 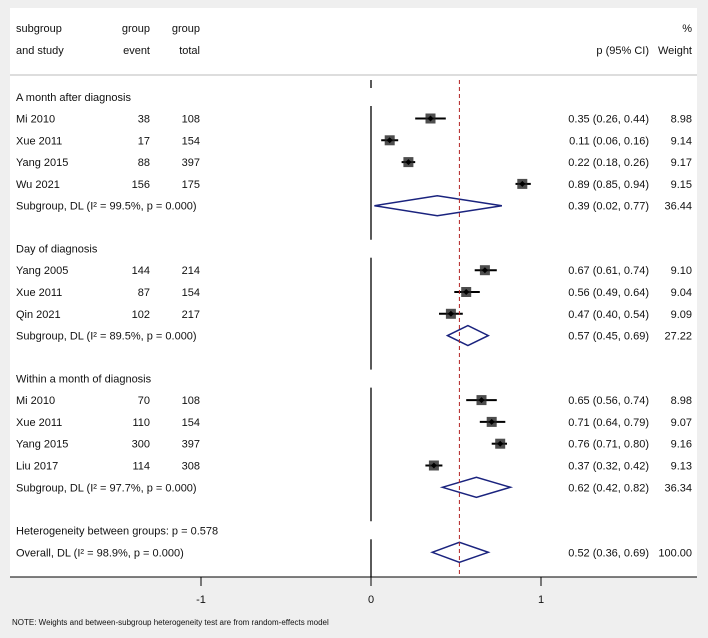 What do you see at coordinates (189, 51) in the screenshot?
I see `header-total: total` at bounding box center [189, 51].